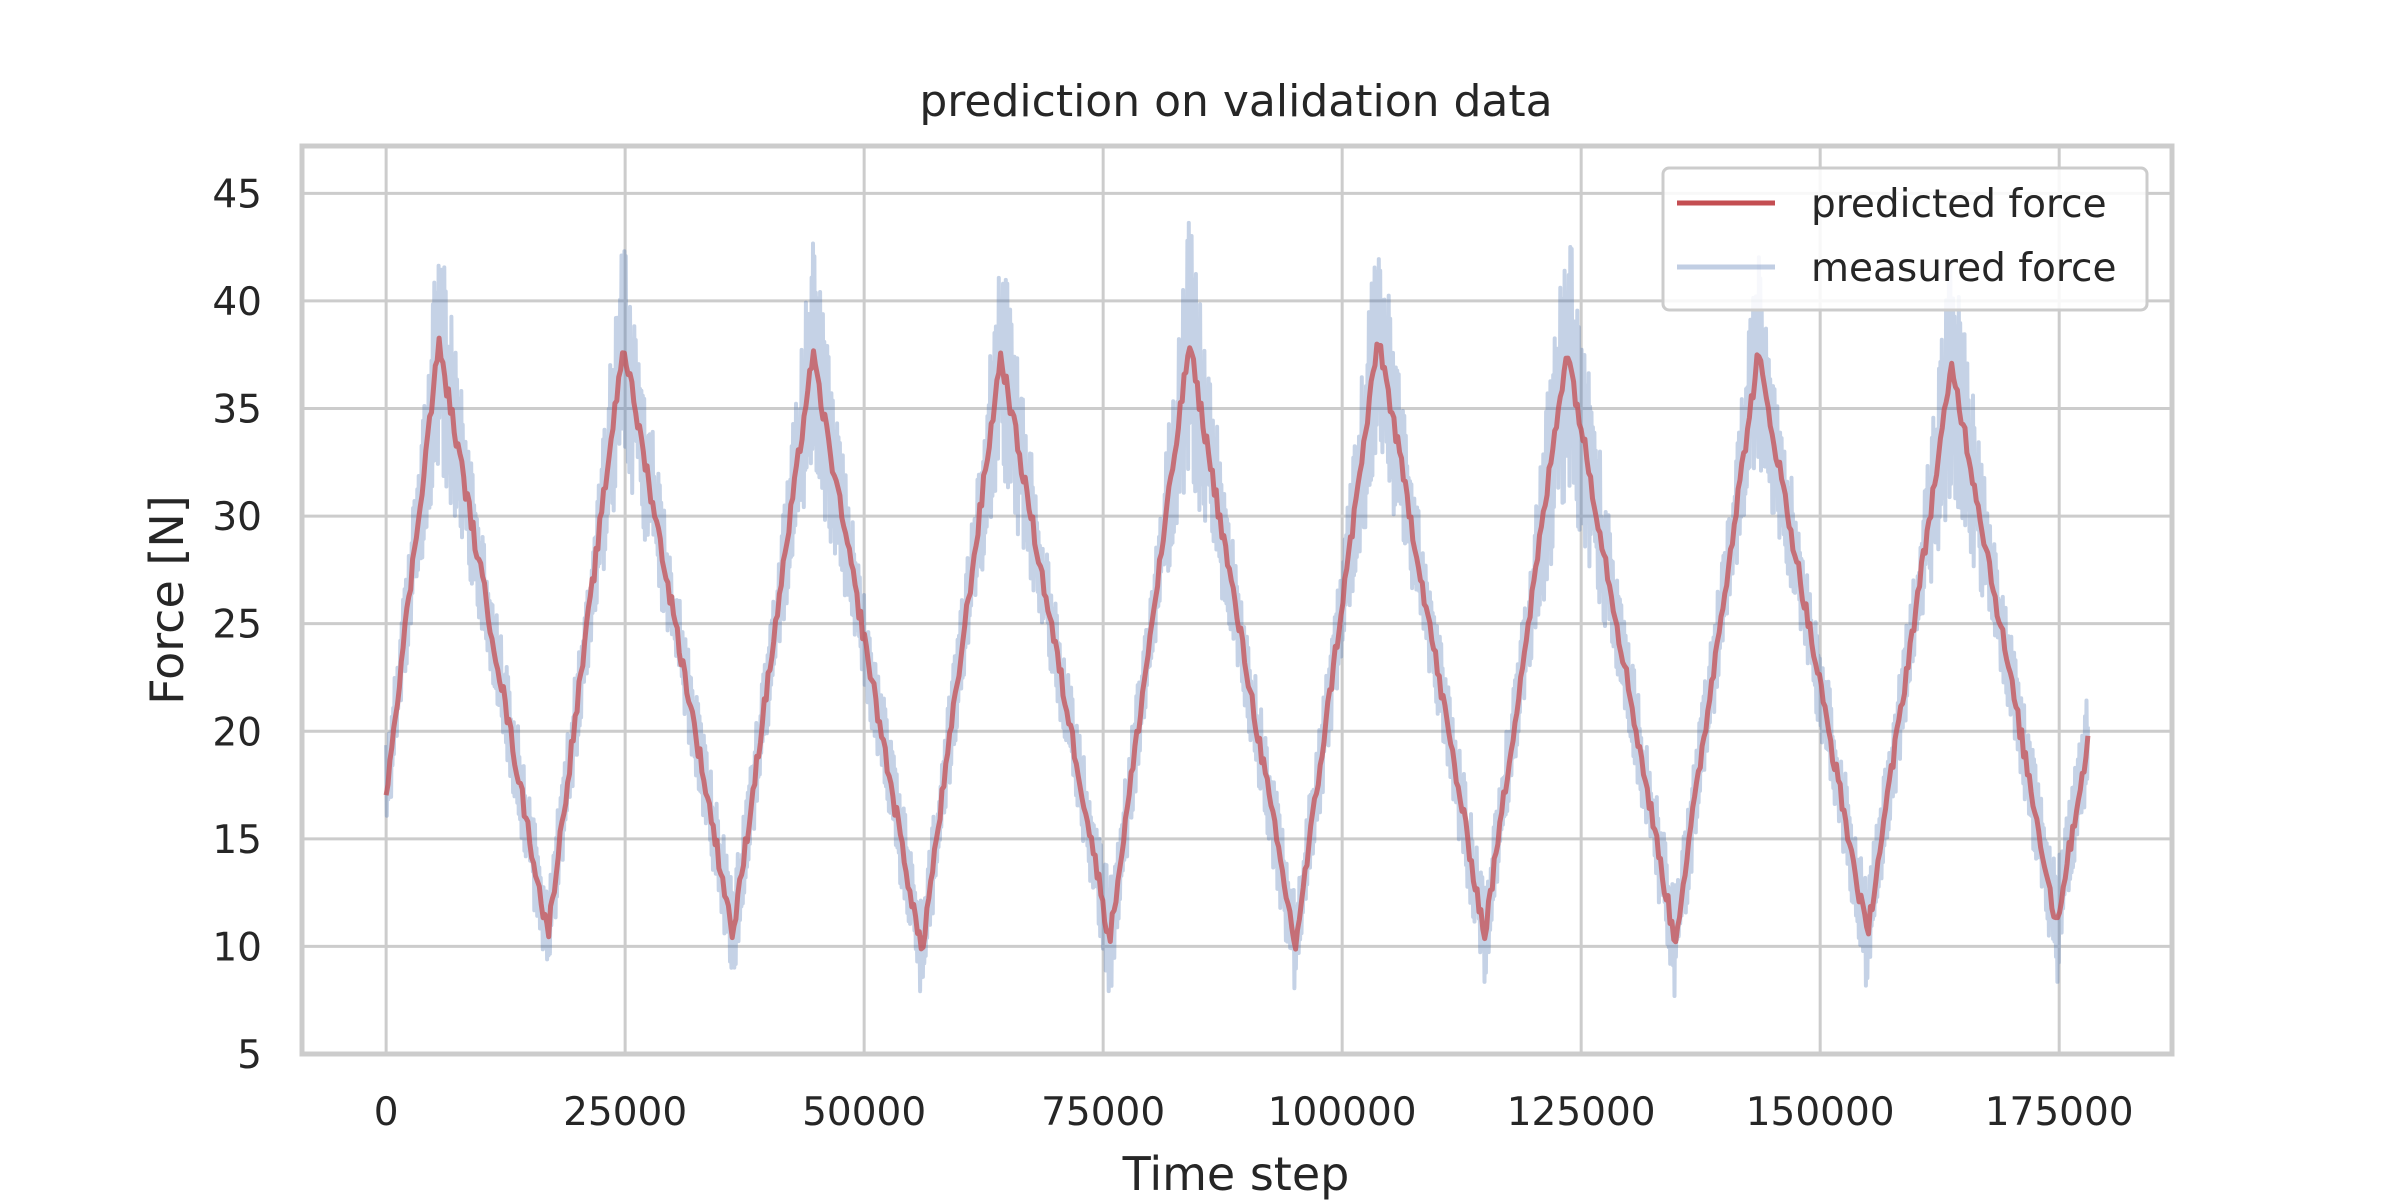 The width and height of the screenshot is (2400, 1204). I want to click on x-tick-label: 50000, so click(864, 1112).